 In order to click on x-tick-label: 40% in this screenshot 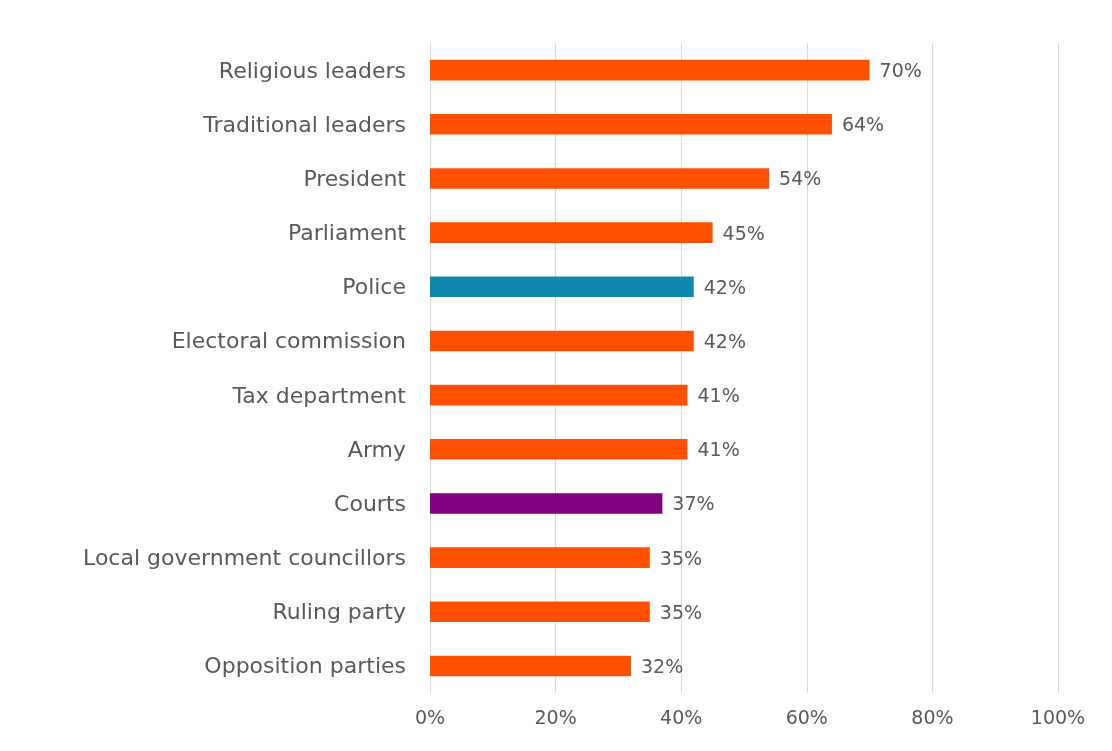, I will do `click(681, 716)`.